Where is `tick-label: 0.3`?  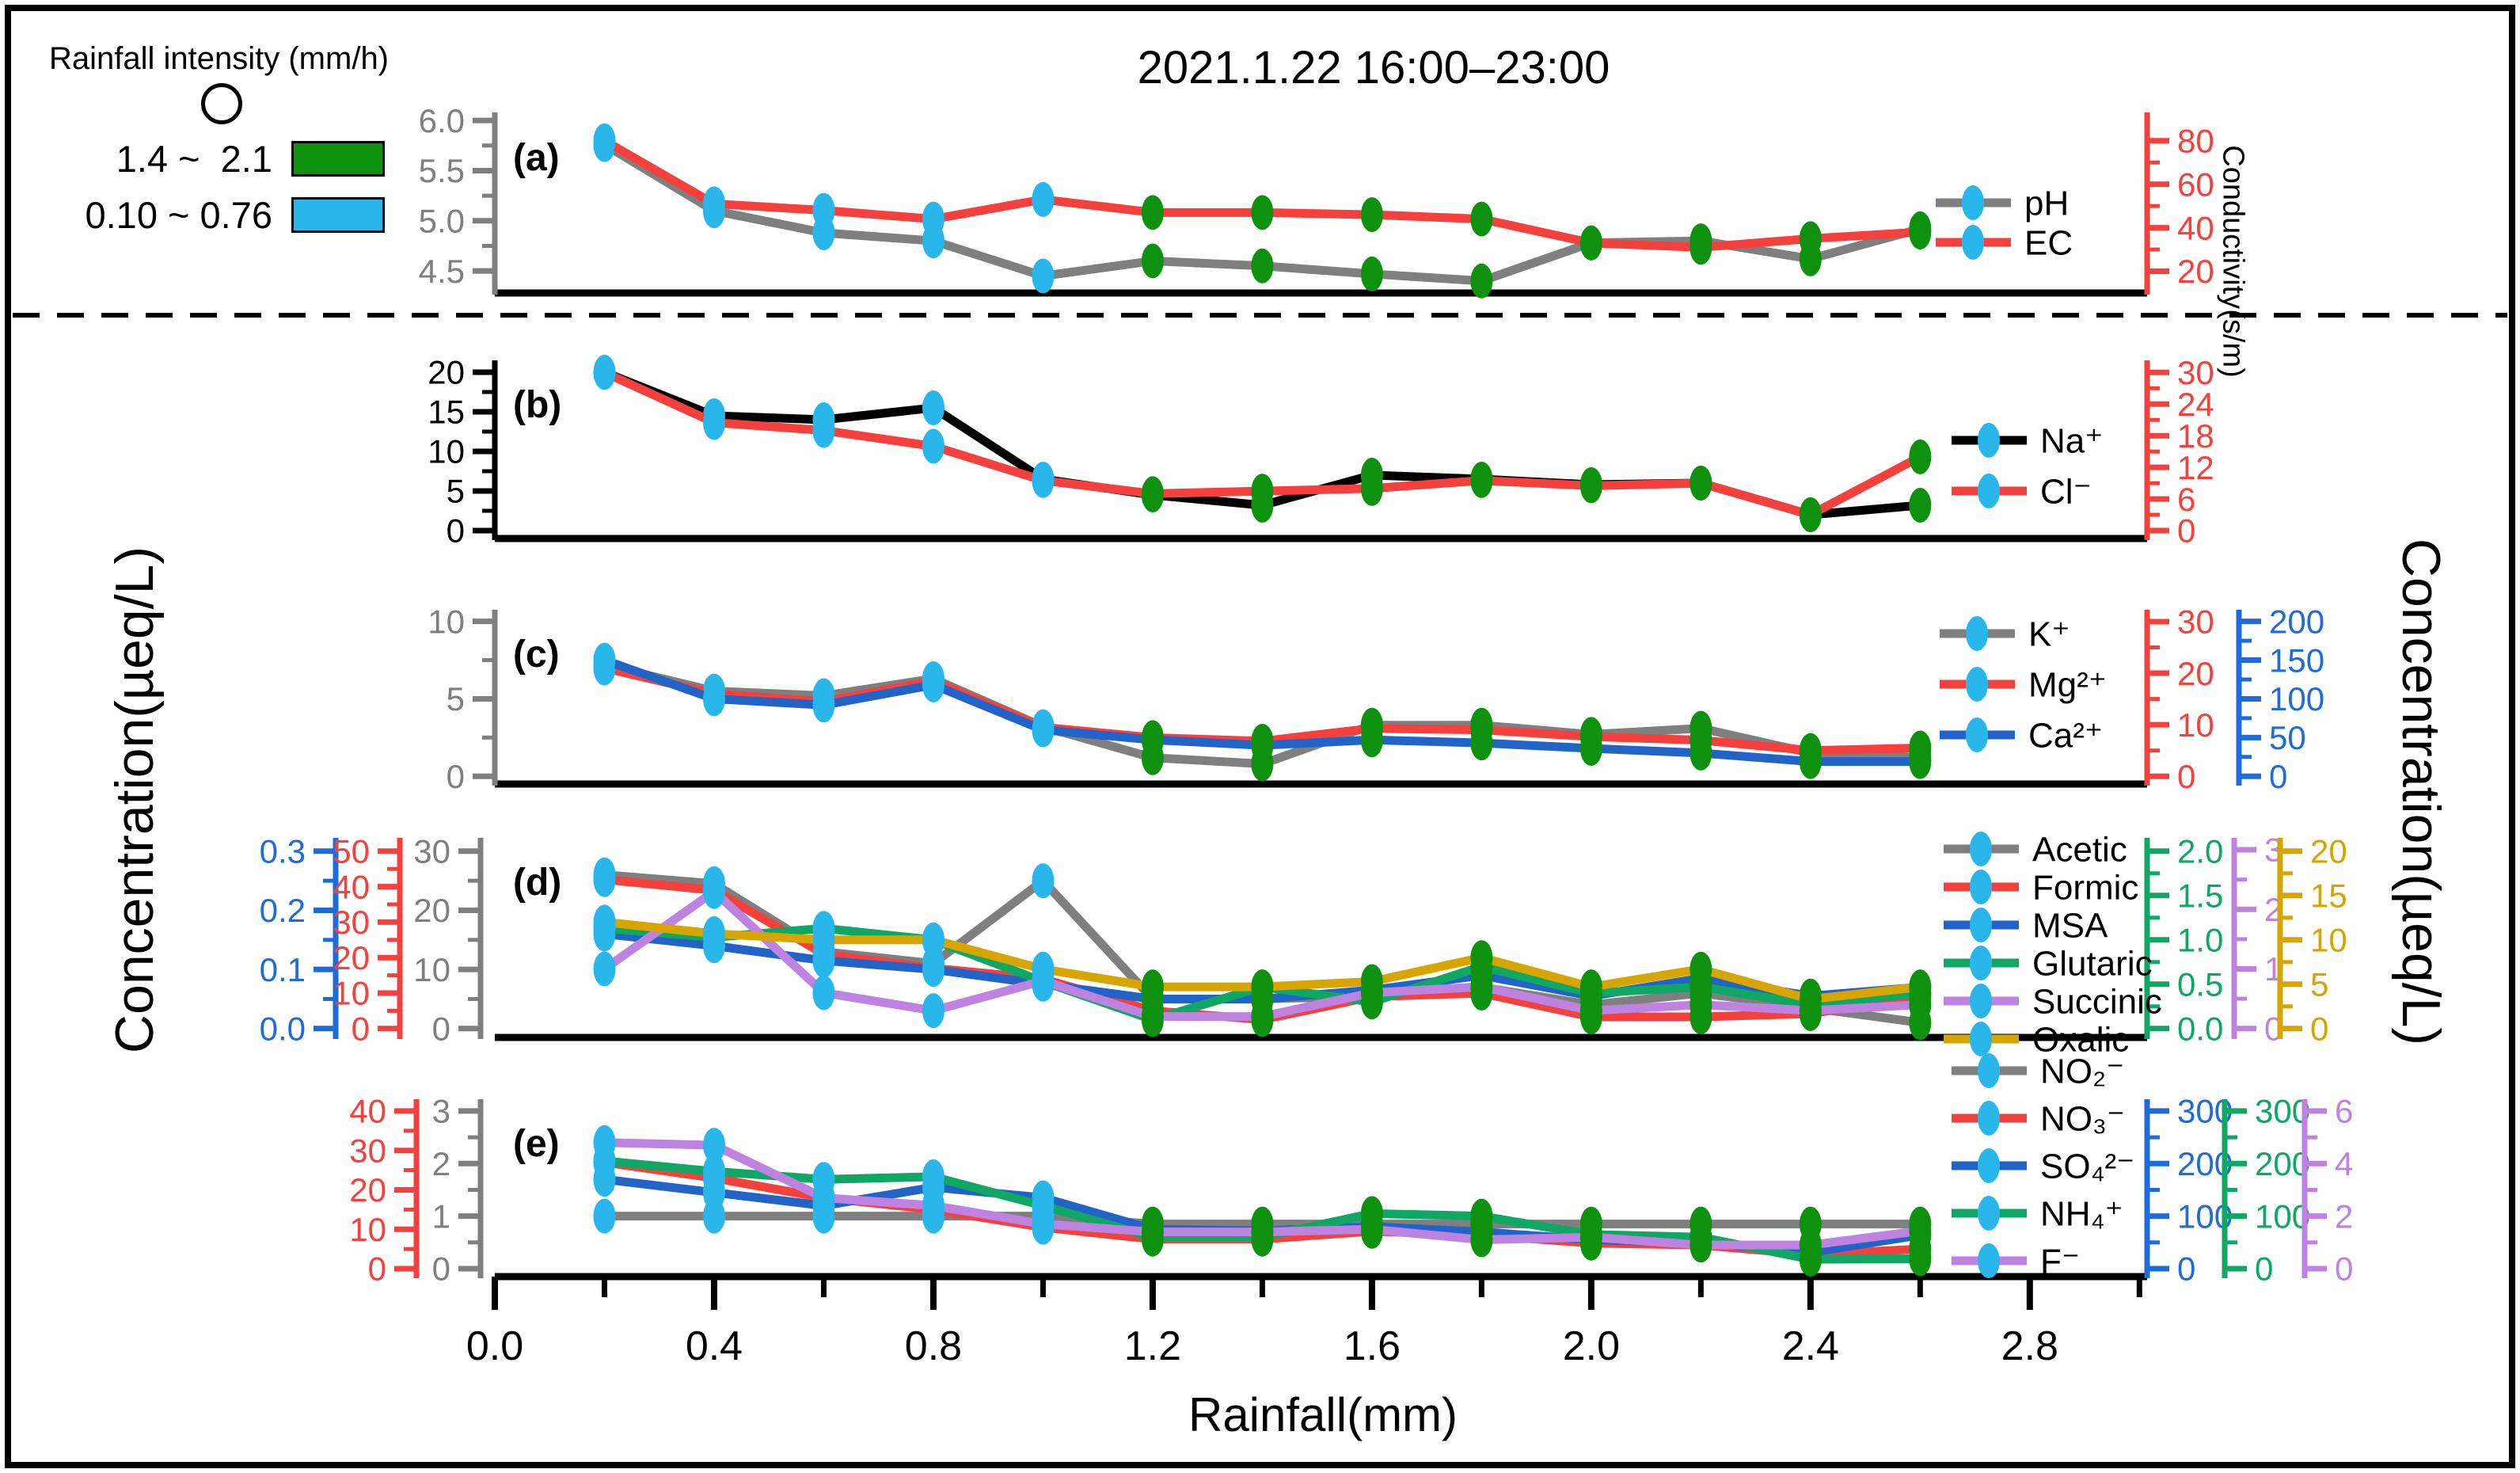 tick-label: 0.3 is located at coordinates (283, 852).